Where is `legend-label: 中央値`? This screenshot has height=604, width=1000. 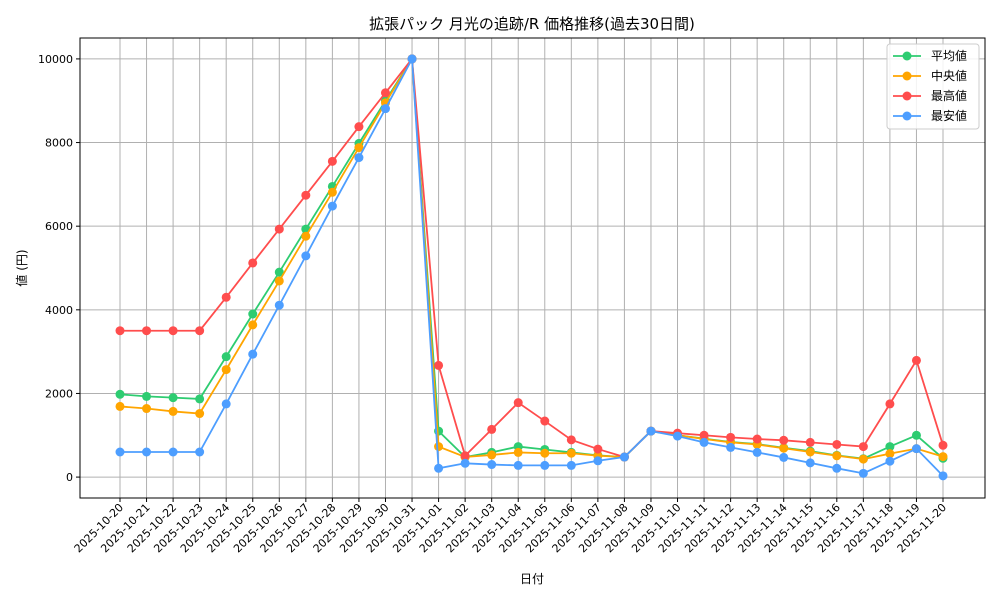 legend-label: 中央値 is located at coordinates (949, 75).